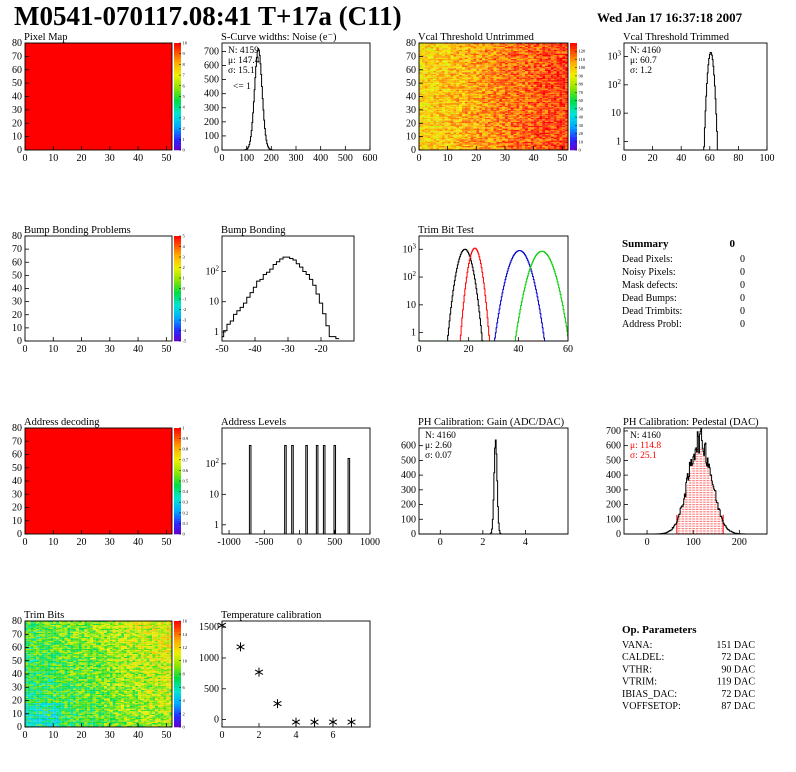  What do you see at coordinates (186, 523) in the screenshot?
I see `color-scale-label: 0.1` at bounding box center [186, 523].